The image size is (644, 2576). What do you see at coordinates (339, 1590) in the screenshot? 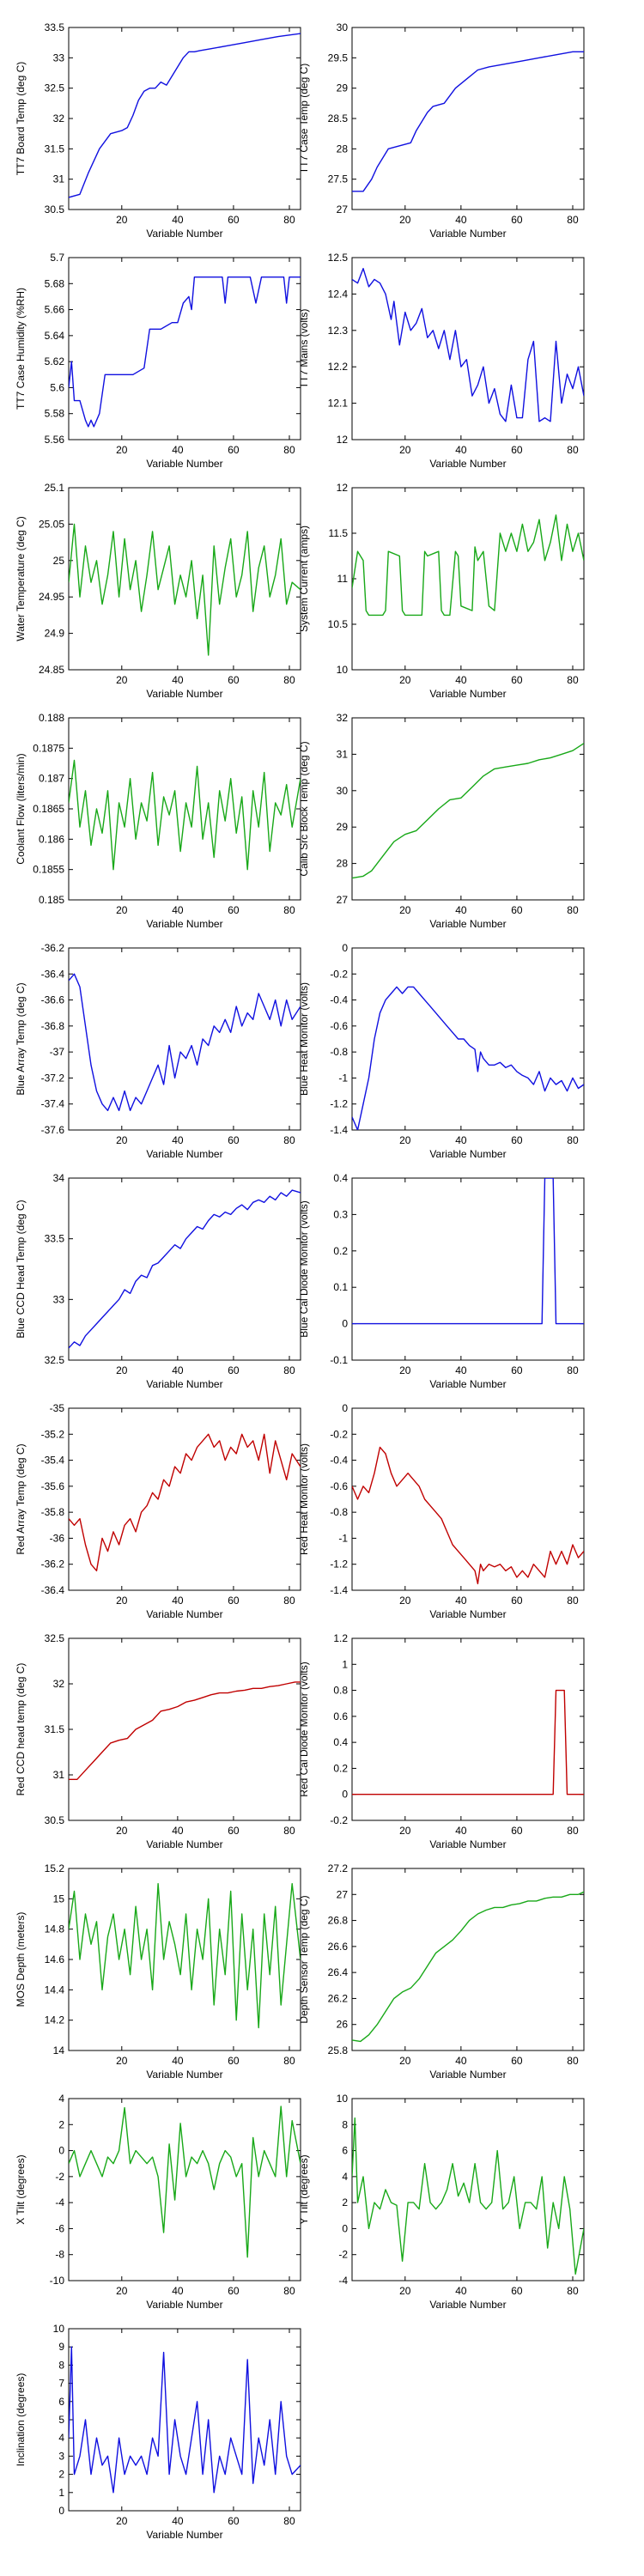
I see `y-tick-label: -1.4` at bounding box center [339, 1590].